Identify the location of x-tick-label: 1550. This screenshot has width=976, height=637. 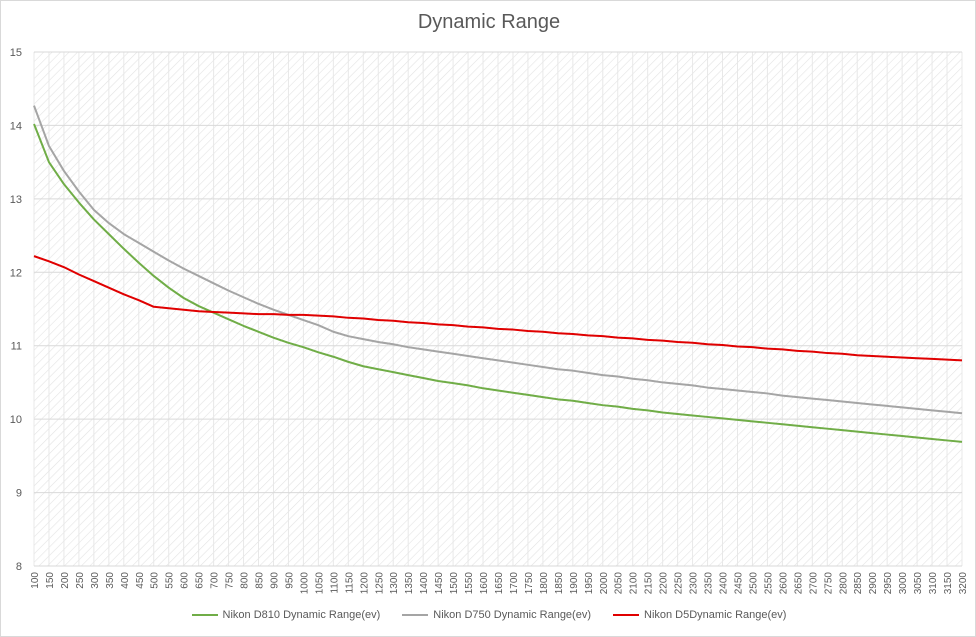
(469, 583).